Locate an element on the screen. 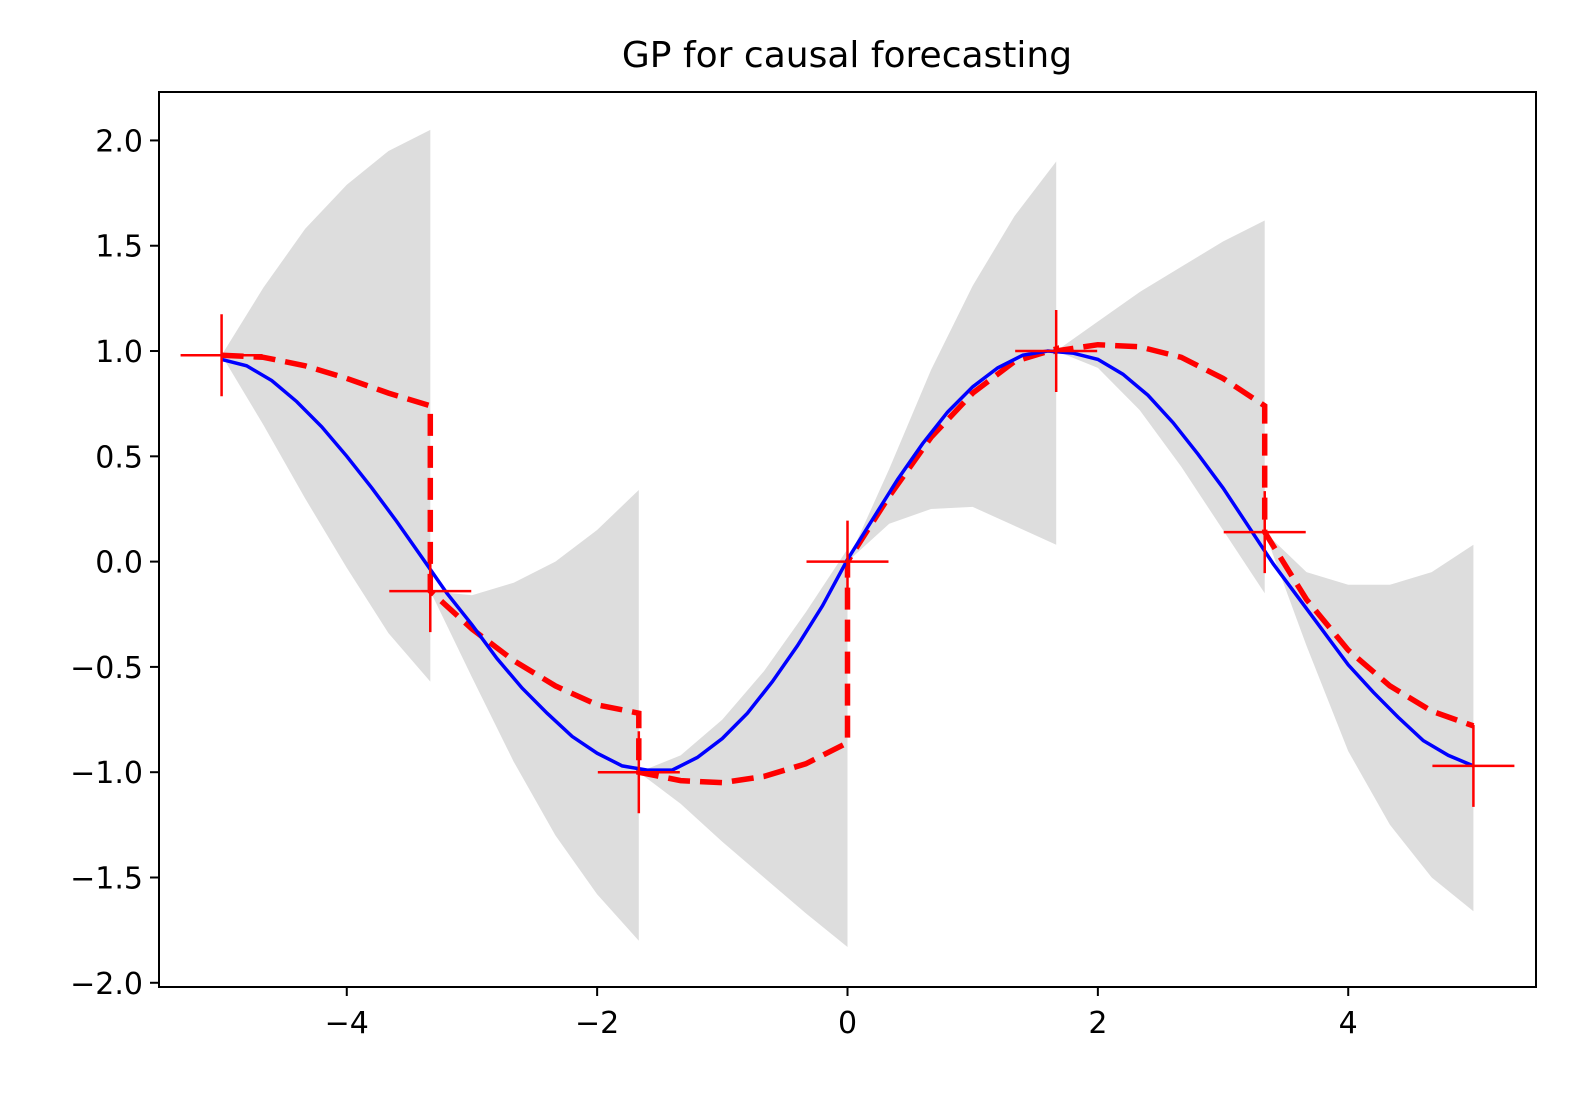  y-tick-label: −0.5 is located at coordinates (106, 668).